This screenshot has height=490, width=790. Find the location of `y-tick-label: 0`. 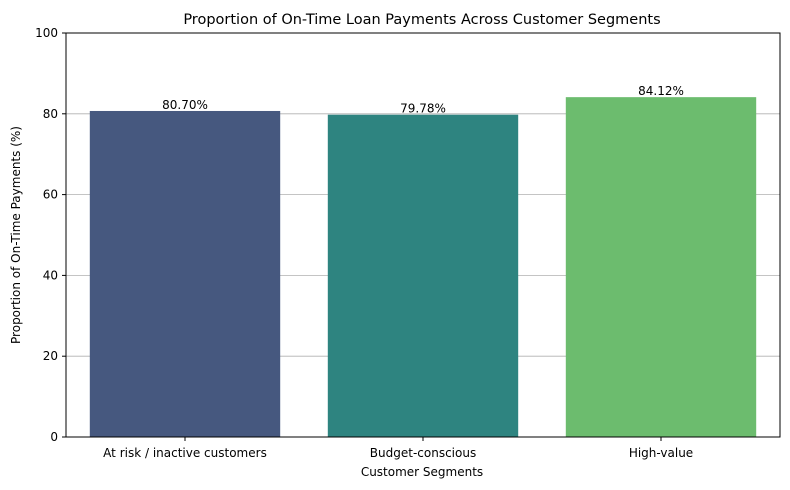

y-tick-label: 0 is located at coordinates (54, 437).